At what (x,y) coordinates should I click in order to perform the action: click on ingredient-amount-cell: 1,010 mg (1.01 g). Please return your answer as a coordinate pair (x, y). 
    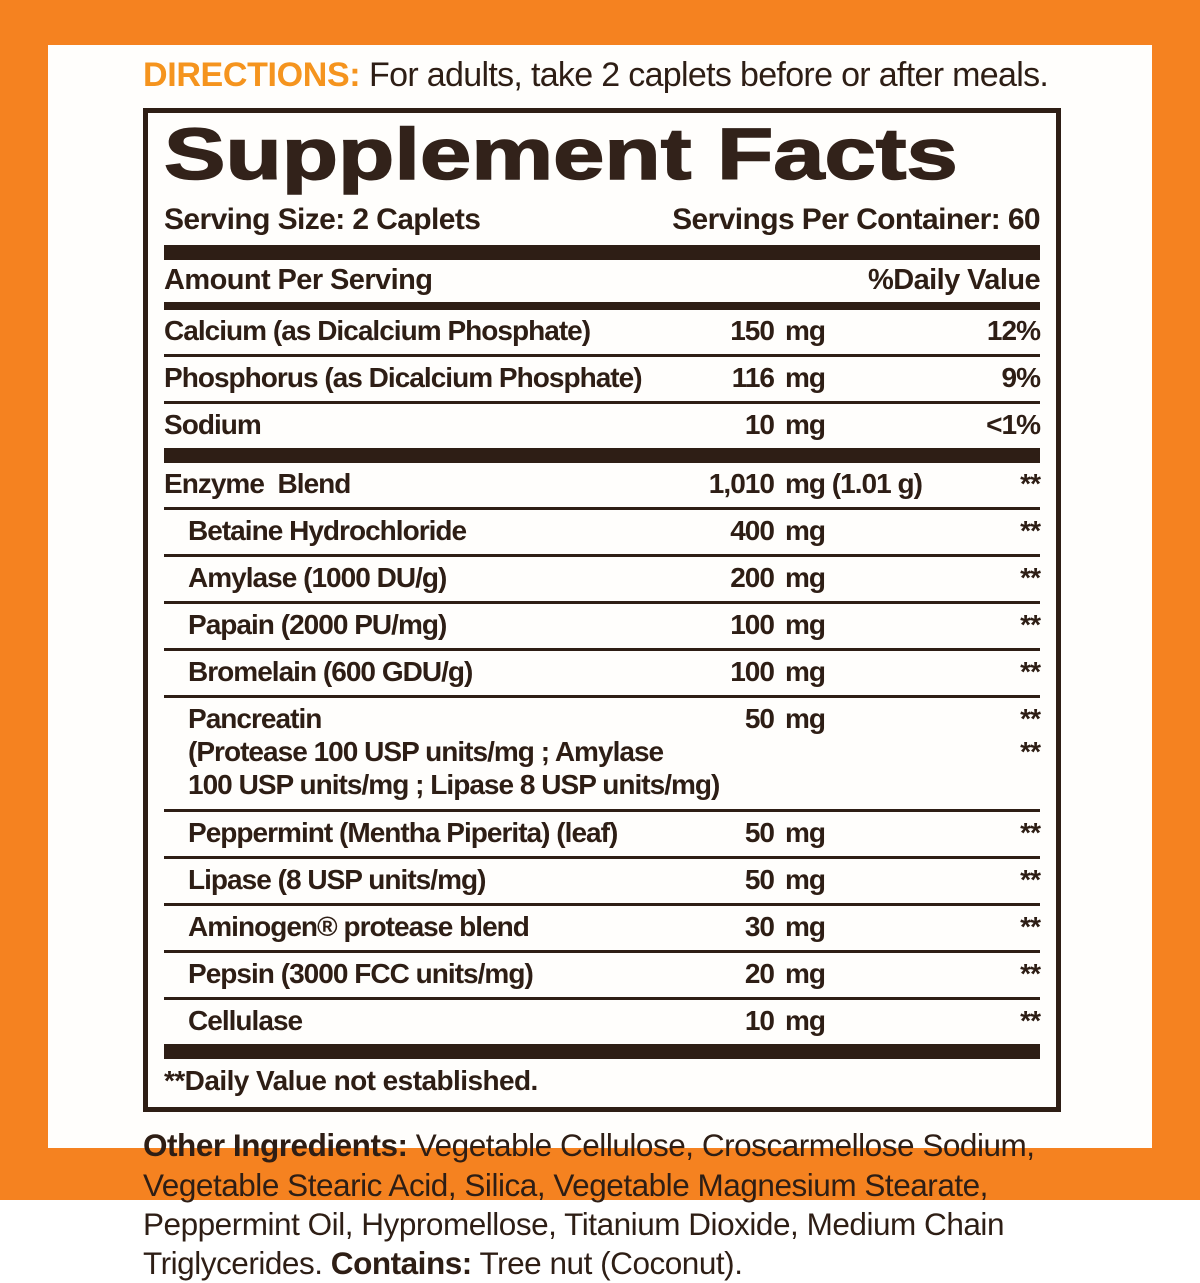
    Looking at the image, I should click on (796, 484).